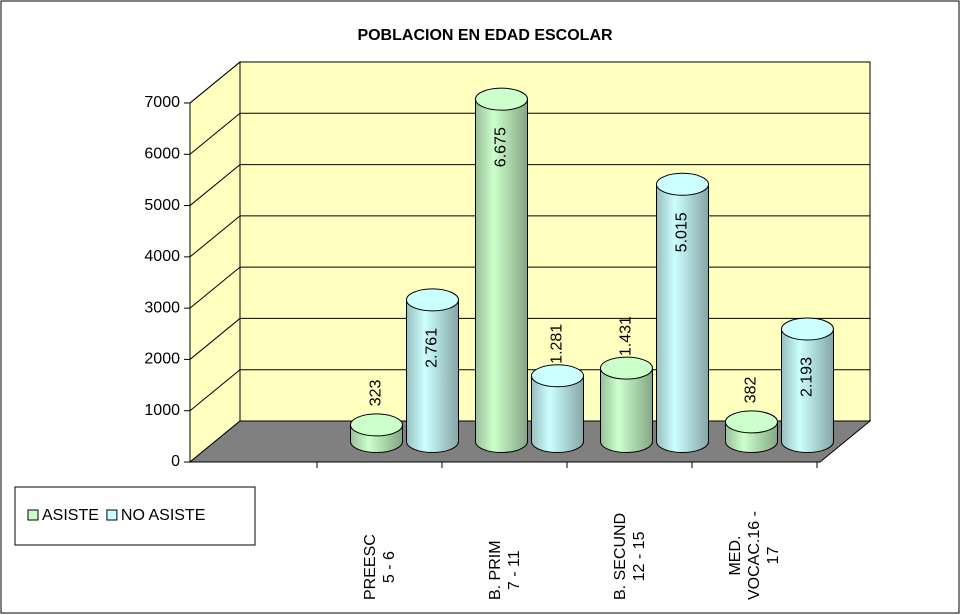 The height and width of the screenshot is (615, 961). Describe the element at coordinates (70, 515) in the screenshot. I see `legend-label: ASISTE` at that location.